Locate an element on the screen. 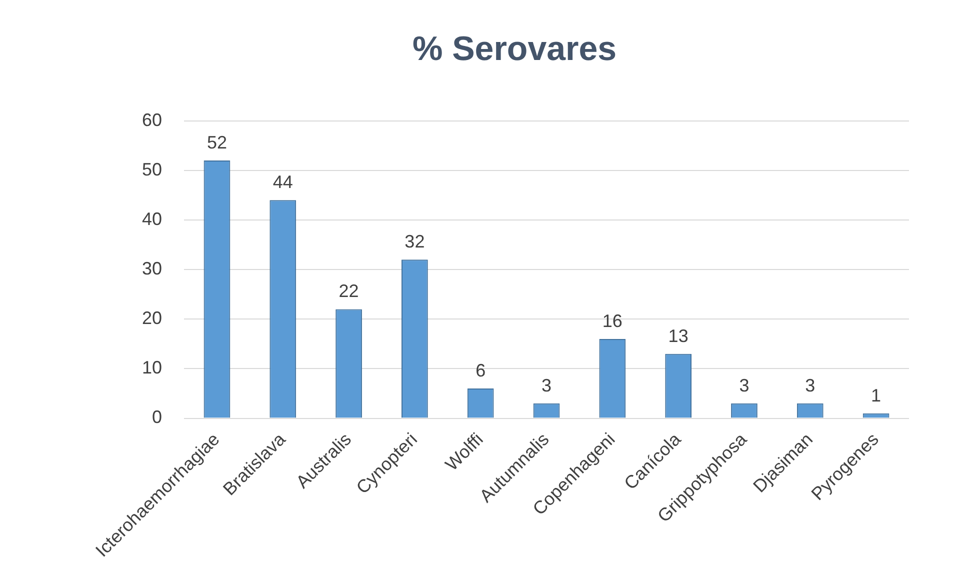  chart-title: % Serovares is located at coordinates (514, 49).